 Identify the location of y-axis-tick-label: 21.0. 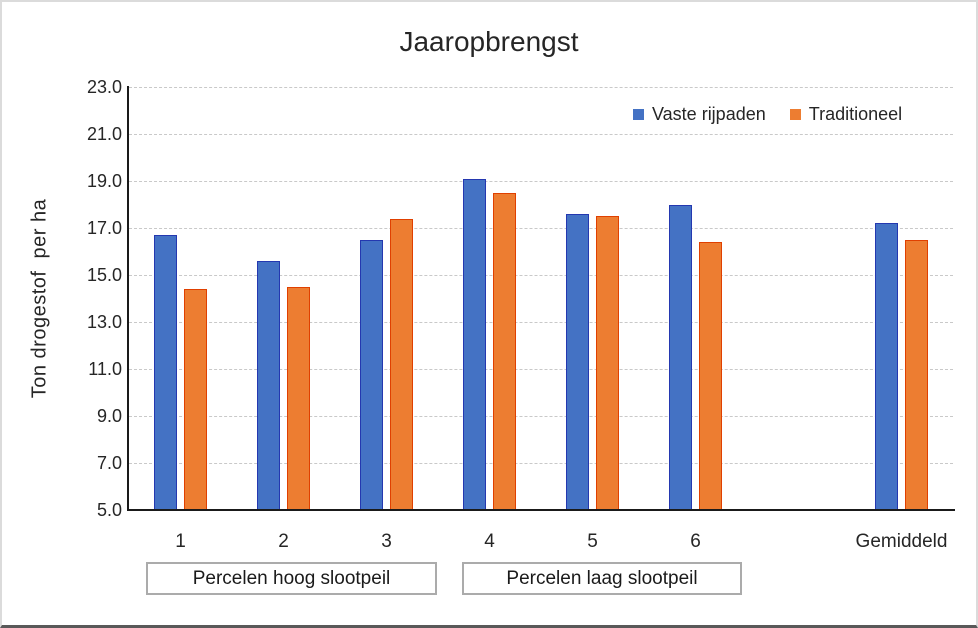
(104, 134).